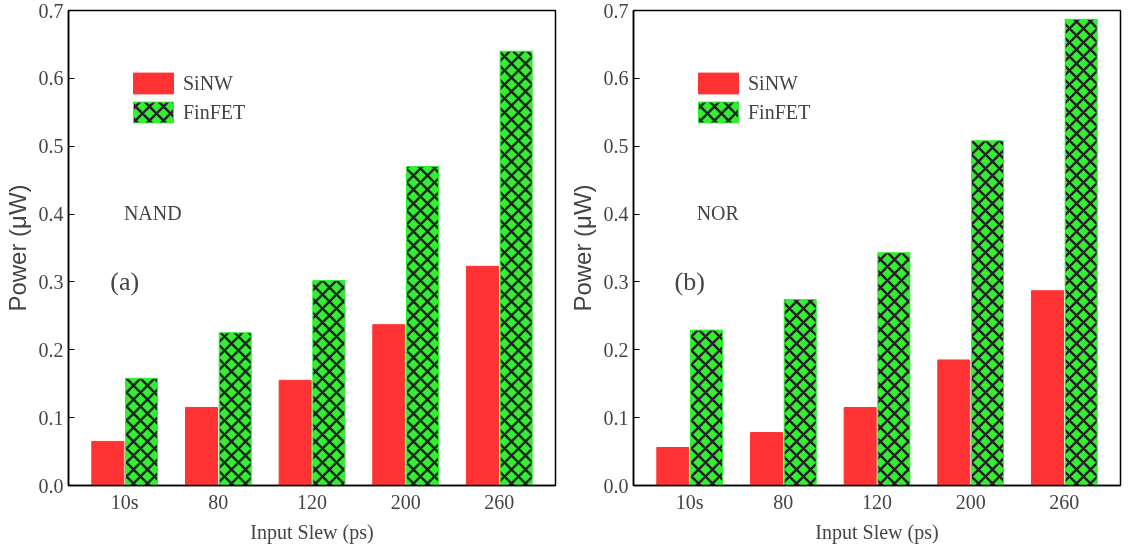  I want to click on annotation: NAND, so click(152, 213).